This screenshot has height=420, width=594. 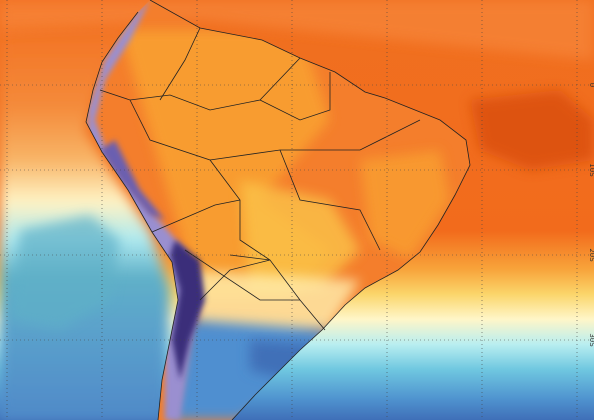 What do you see at coordinates (591, 215) in the screenshot?
I see `lat-labels: 0 10S 20S 30S` at bounding box center [591, 215].